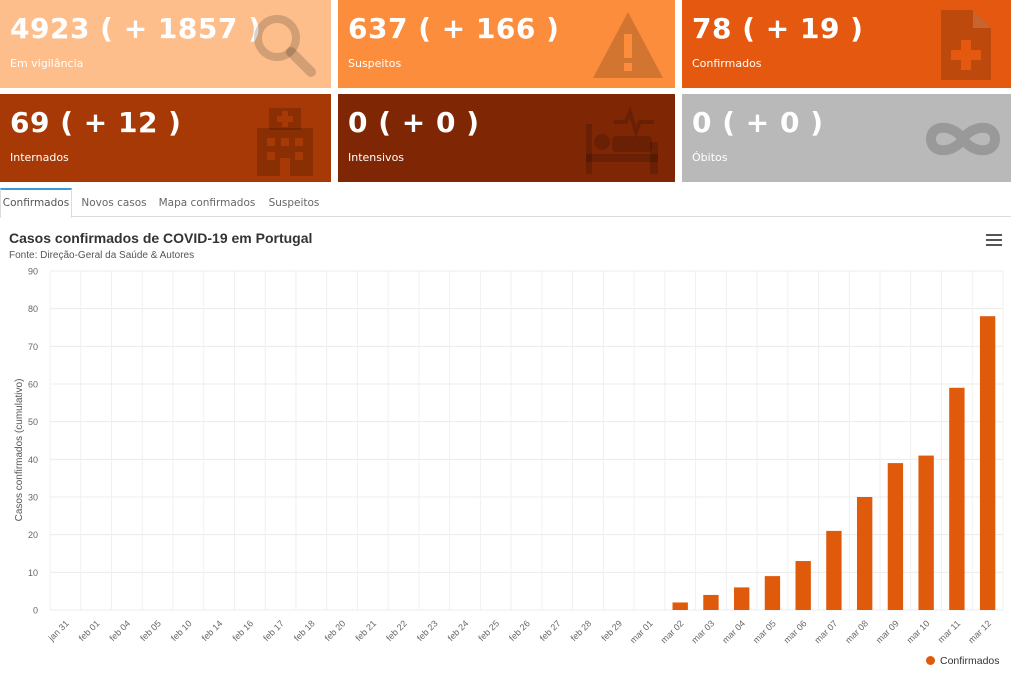 The image size is (1011, 674). What do you see at coordinates (136, 28) in the screenshot?
I see `card-value: 4923 ( + 1857 )` at bounding box center [136, 28].